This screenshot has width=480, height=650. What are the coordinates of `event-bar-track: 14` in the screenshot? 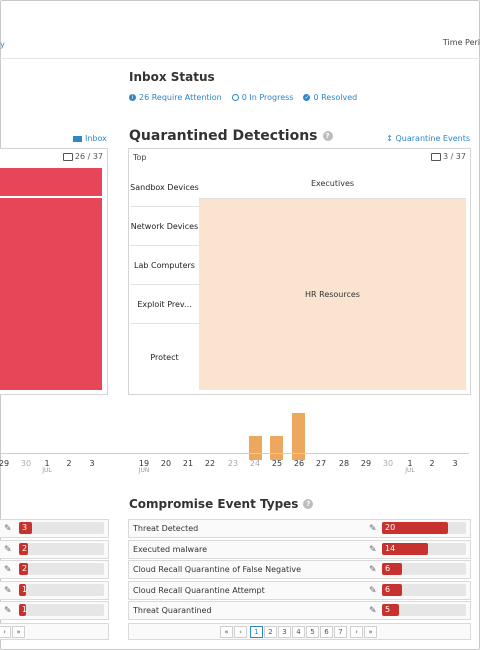 It's located at (424, 549).